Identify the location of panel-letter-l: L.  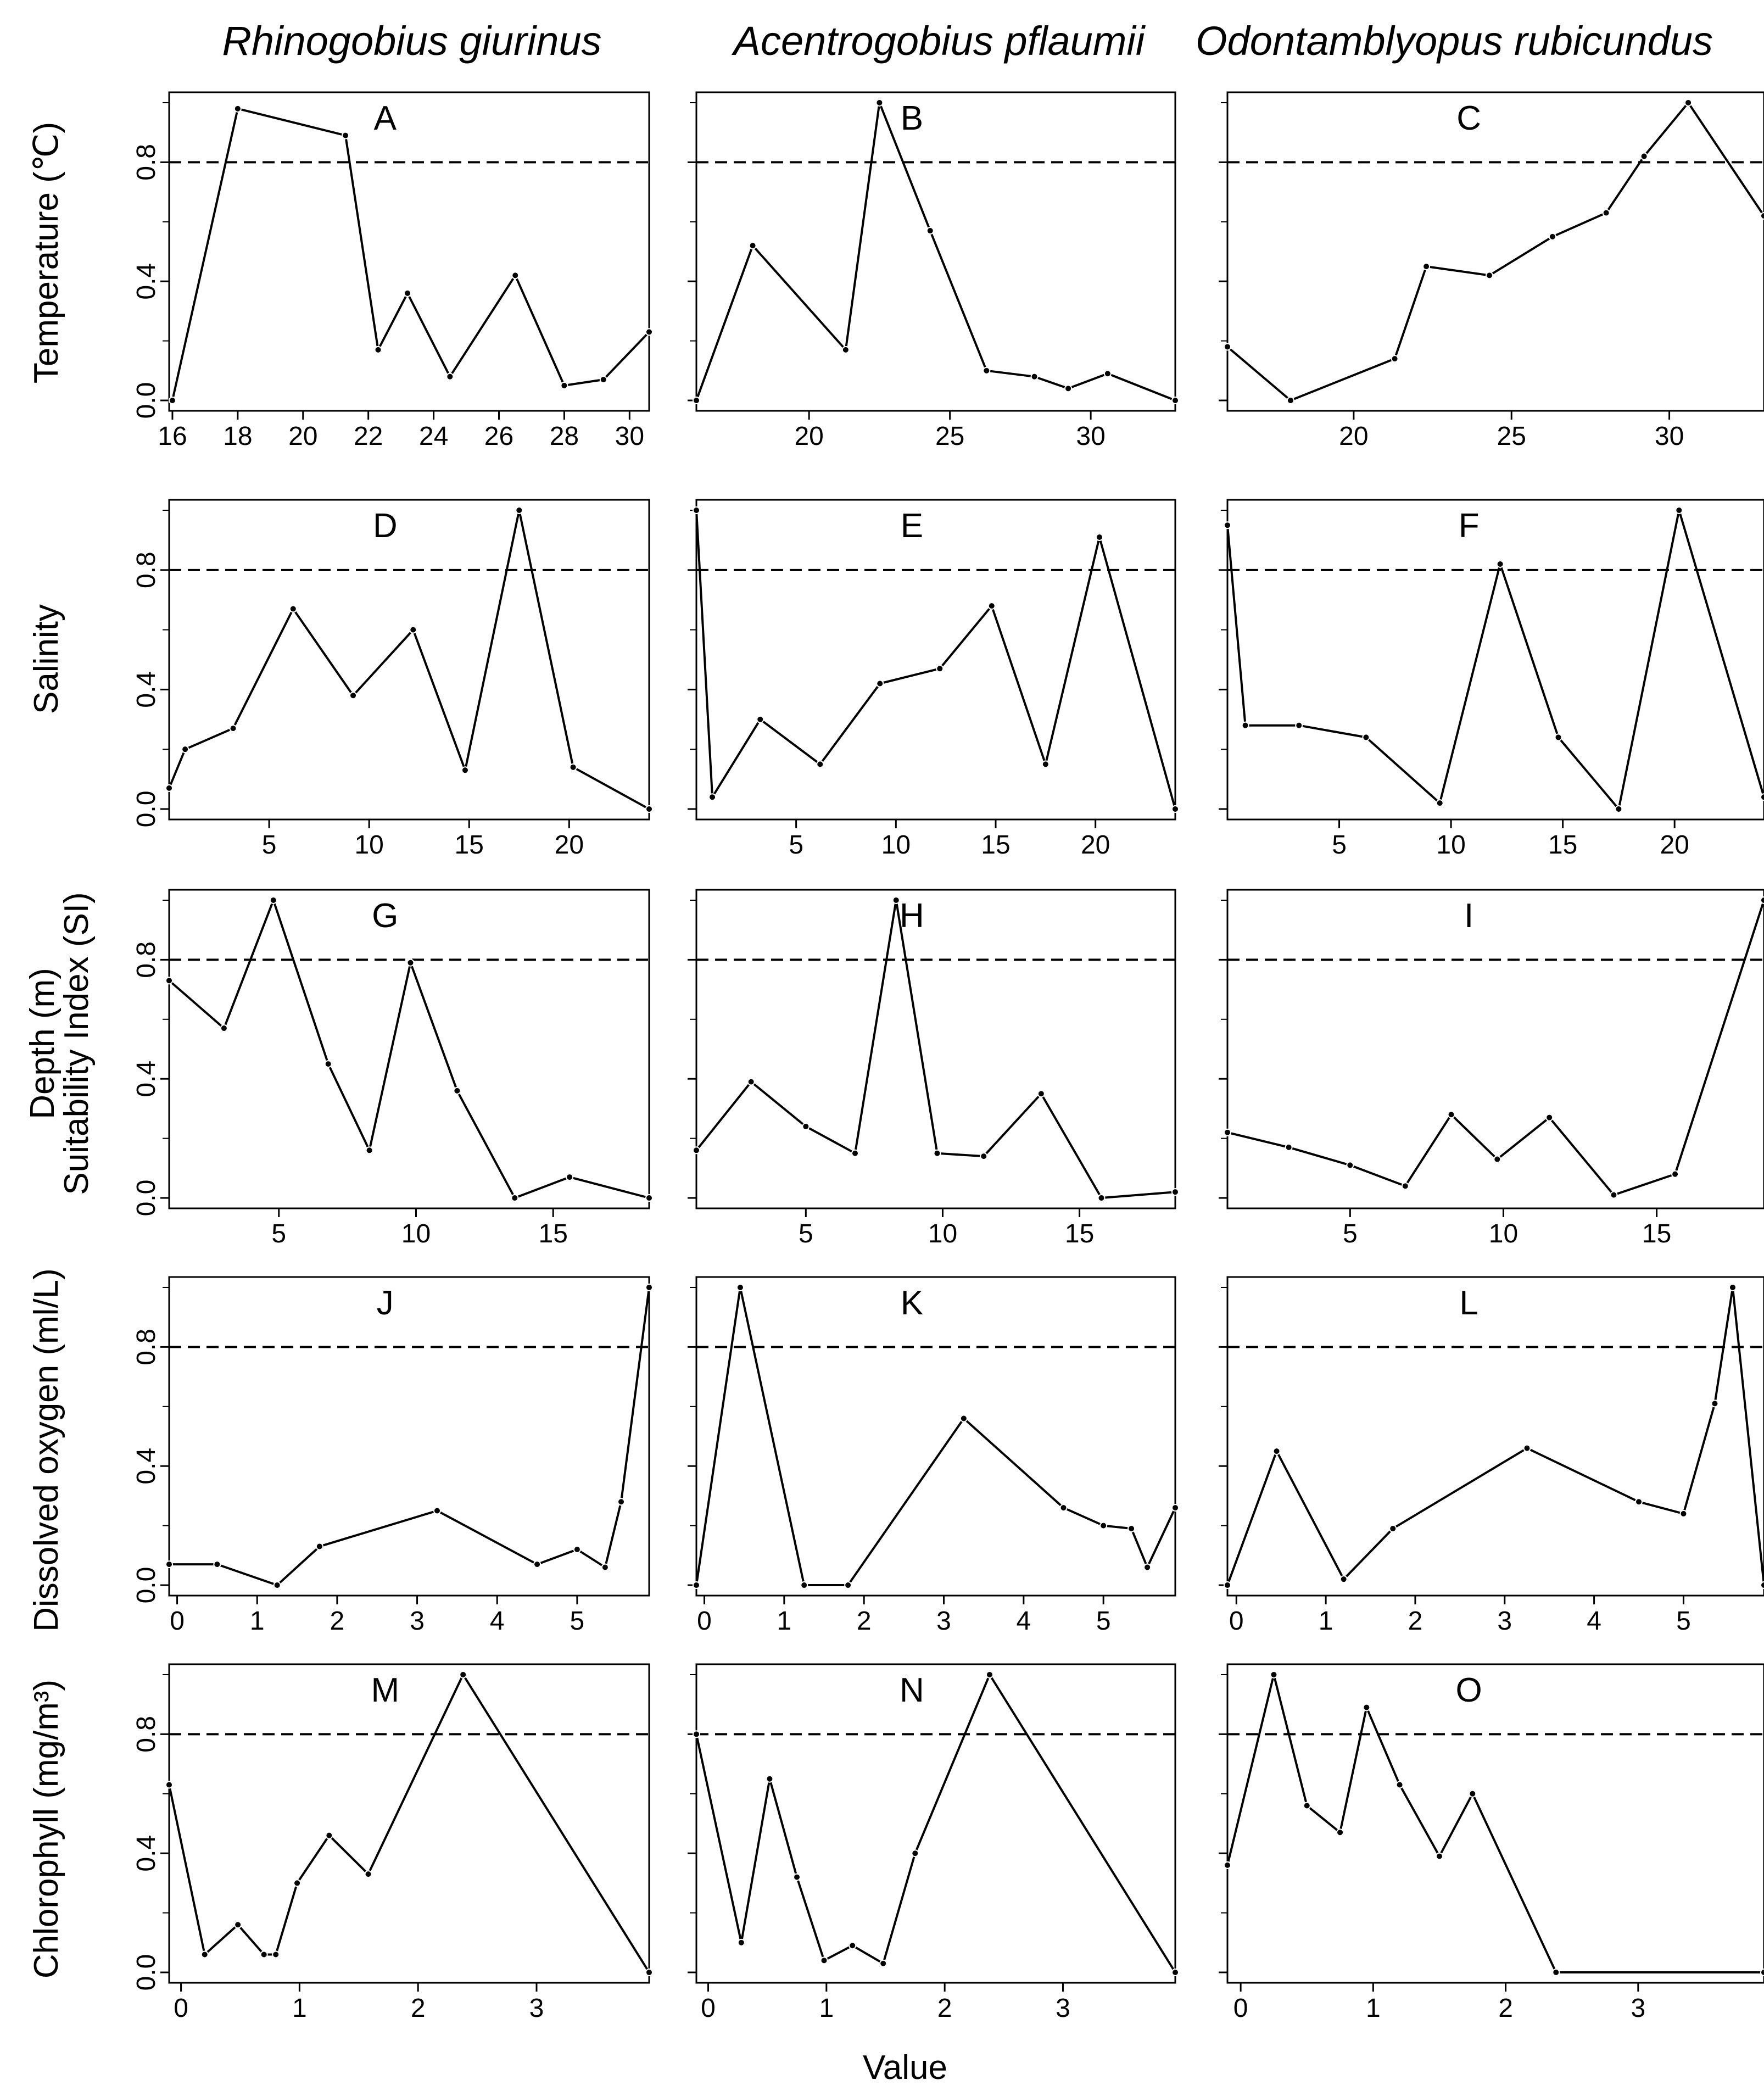
(1469, 1303).